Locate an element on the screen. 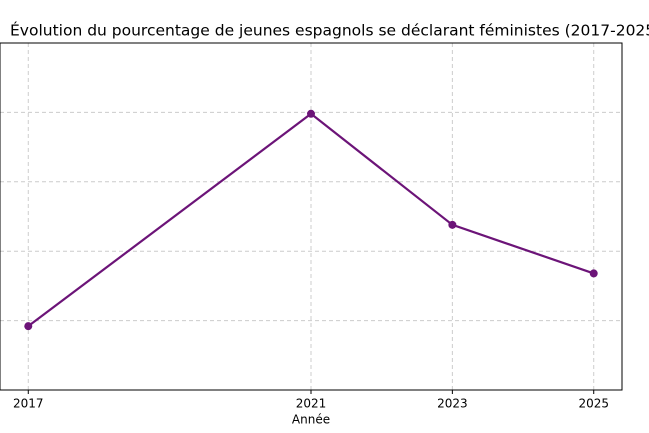 The image size is (649, 433). x-tick-label: 2017 is located at coordinates (28, 404).